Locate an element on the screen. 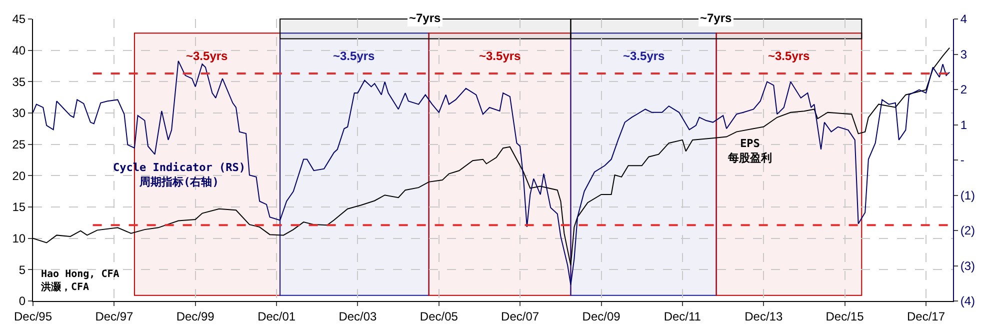  y-tick-label: 10 is located at coordinates (19, 239).